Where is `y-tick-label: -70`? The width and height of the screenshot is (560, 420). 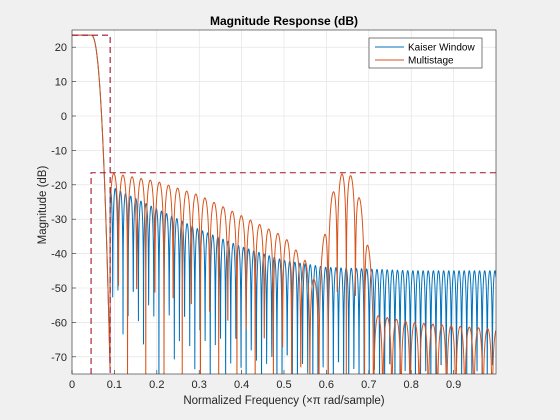 y-tick-label: -70 is located at coordinates (59, 358).